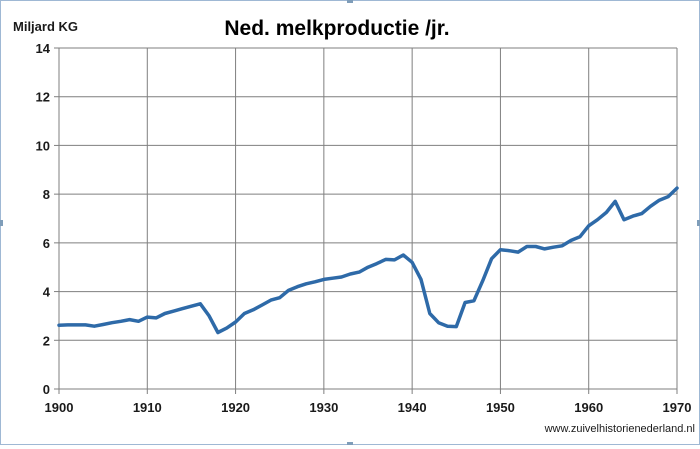 This screenshot has width=700, height=449. Describe the element at coordinates (235, 407) in the screenshot. I see `x-tick-label: 1920` at that location.